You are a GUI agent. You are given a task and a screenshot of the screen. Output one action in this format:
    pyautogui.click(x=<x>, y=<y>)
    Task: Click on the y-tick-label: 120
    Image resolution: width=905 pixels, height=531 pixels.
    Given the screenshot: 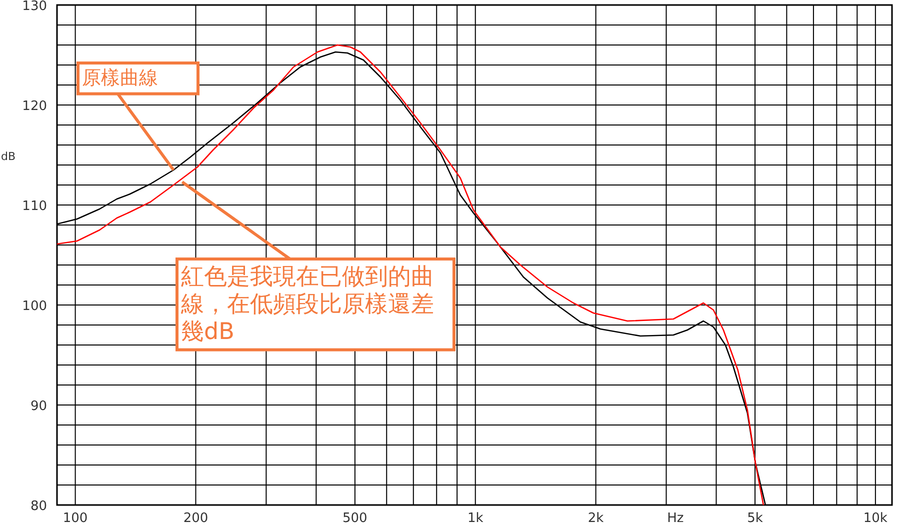 What is the action you would take?
    pyautogui.click(x=34, y=106)
    